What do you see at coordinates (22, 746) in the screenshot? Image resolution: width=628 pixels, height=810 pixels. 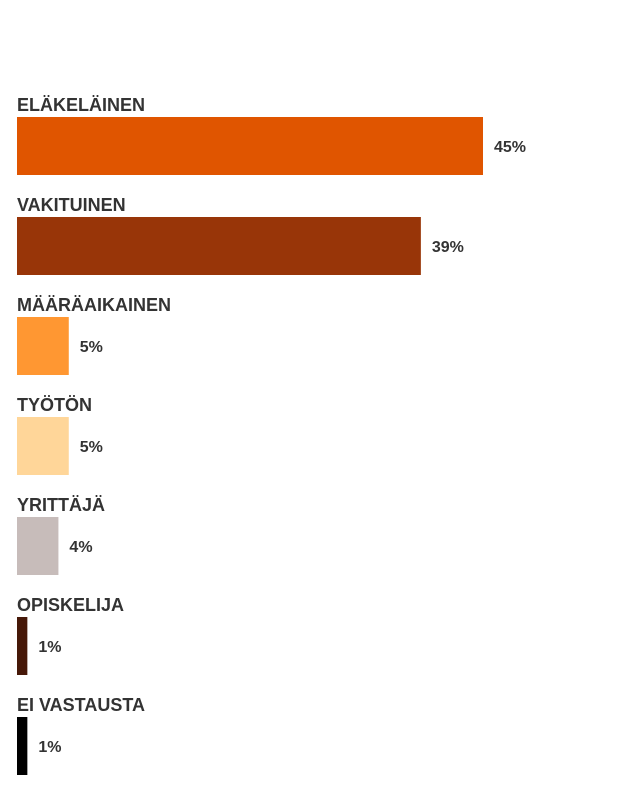 I see `bar-ei-vastausta` at bounding box center [22, 746].